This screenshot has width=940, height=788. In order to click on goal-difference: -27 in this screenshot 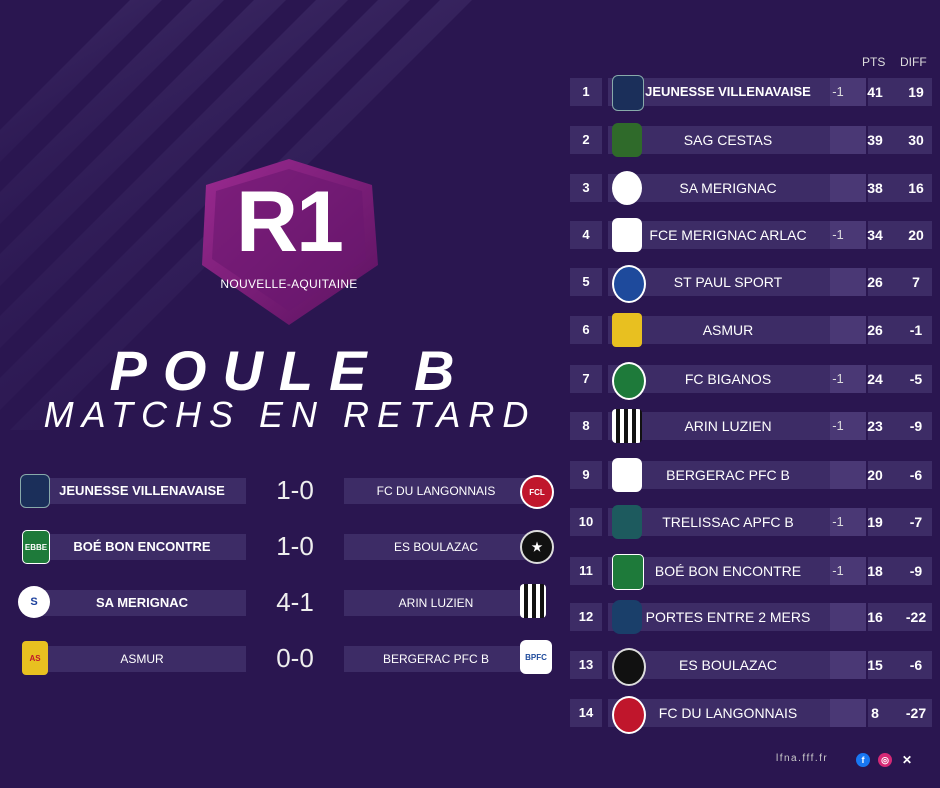, I will do `click(916, 713)`.